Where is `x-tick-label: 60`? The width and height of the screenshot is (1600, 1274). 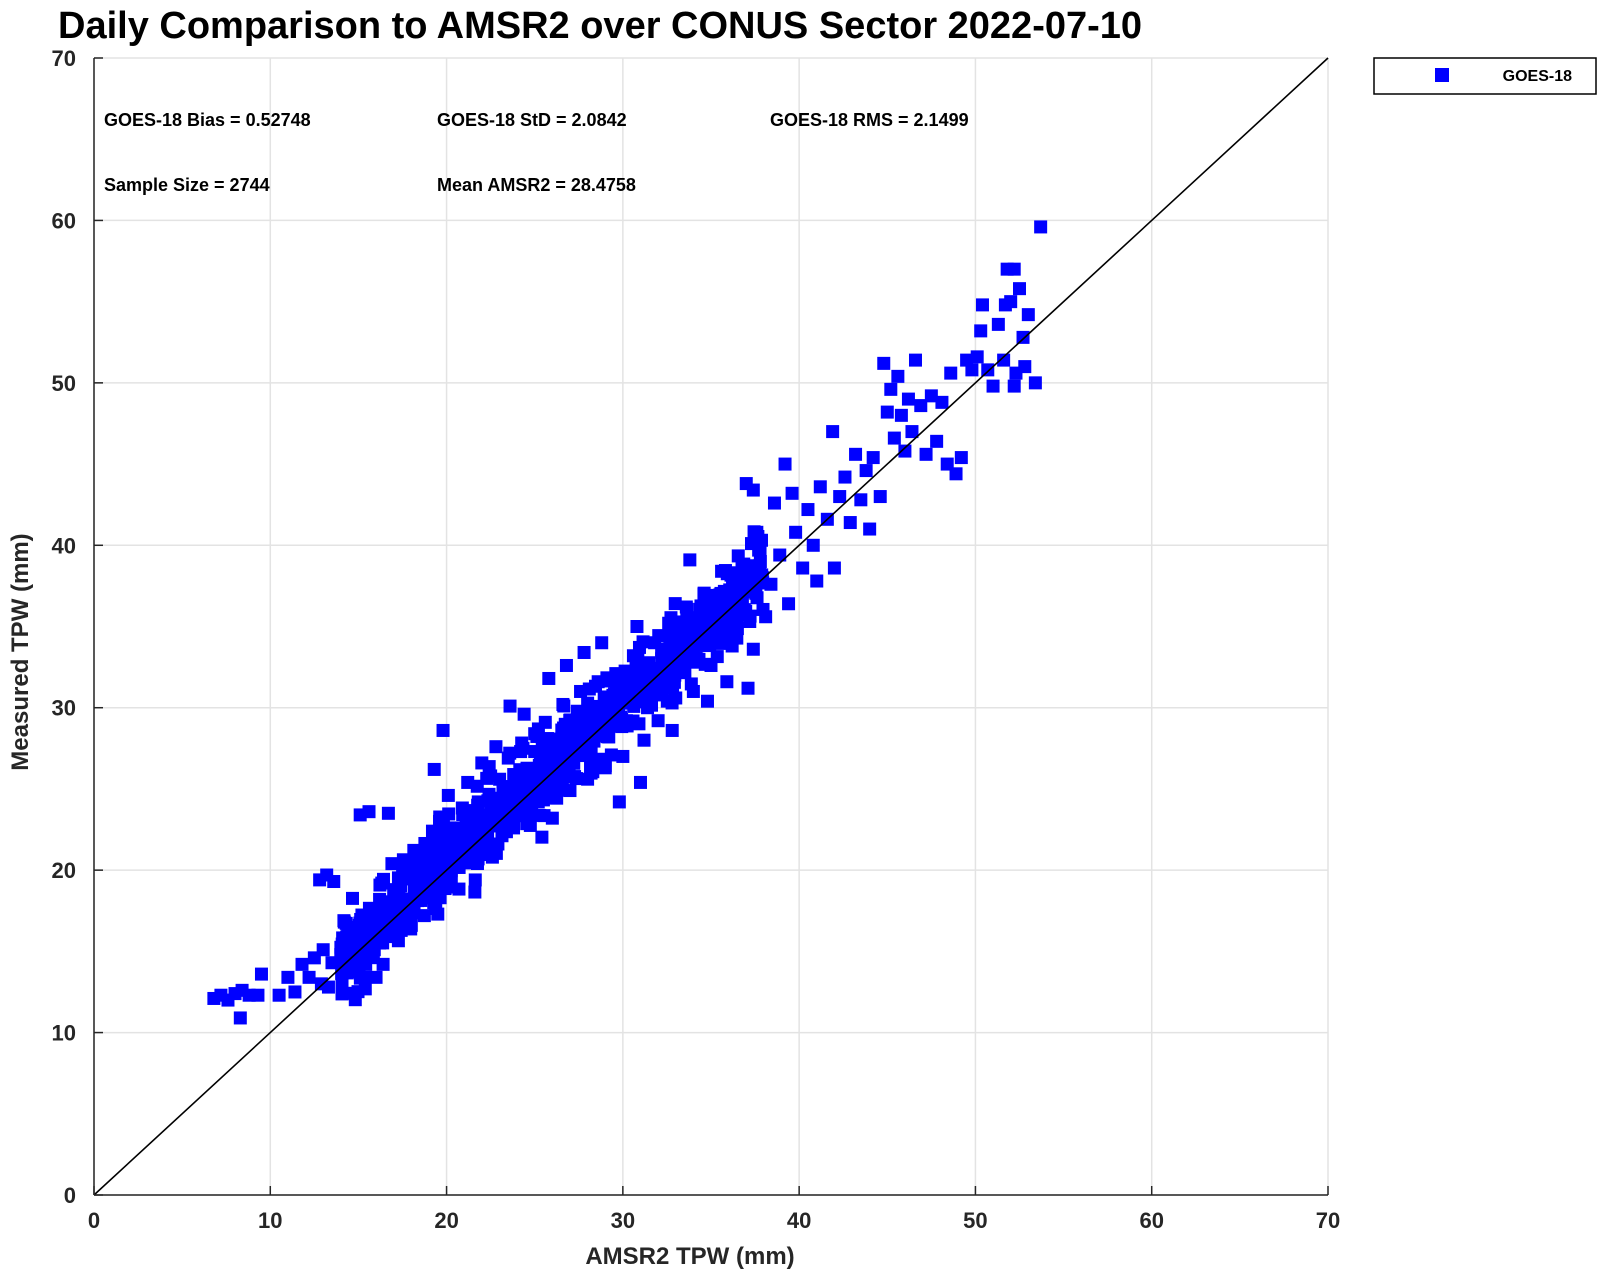 x-tick-label: 60 is located at coordinates (1151, 1220).